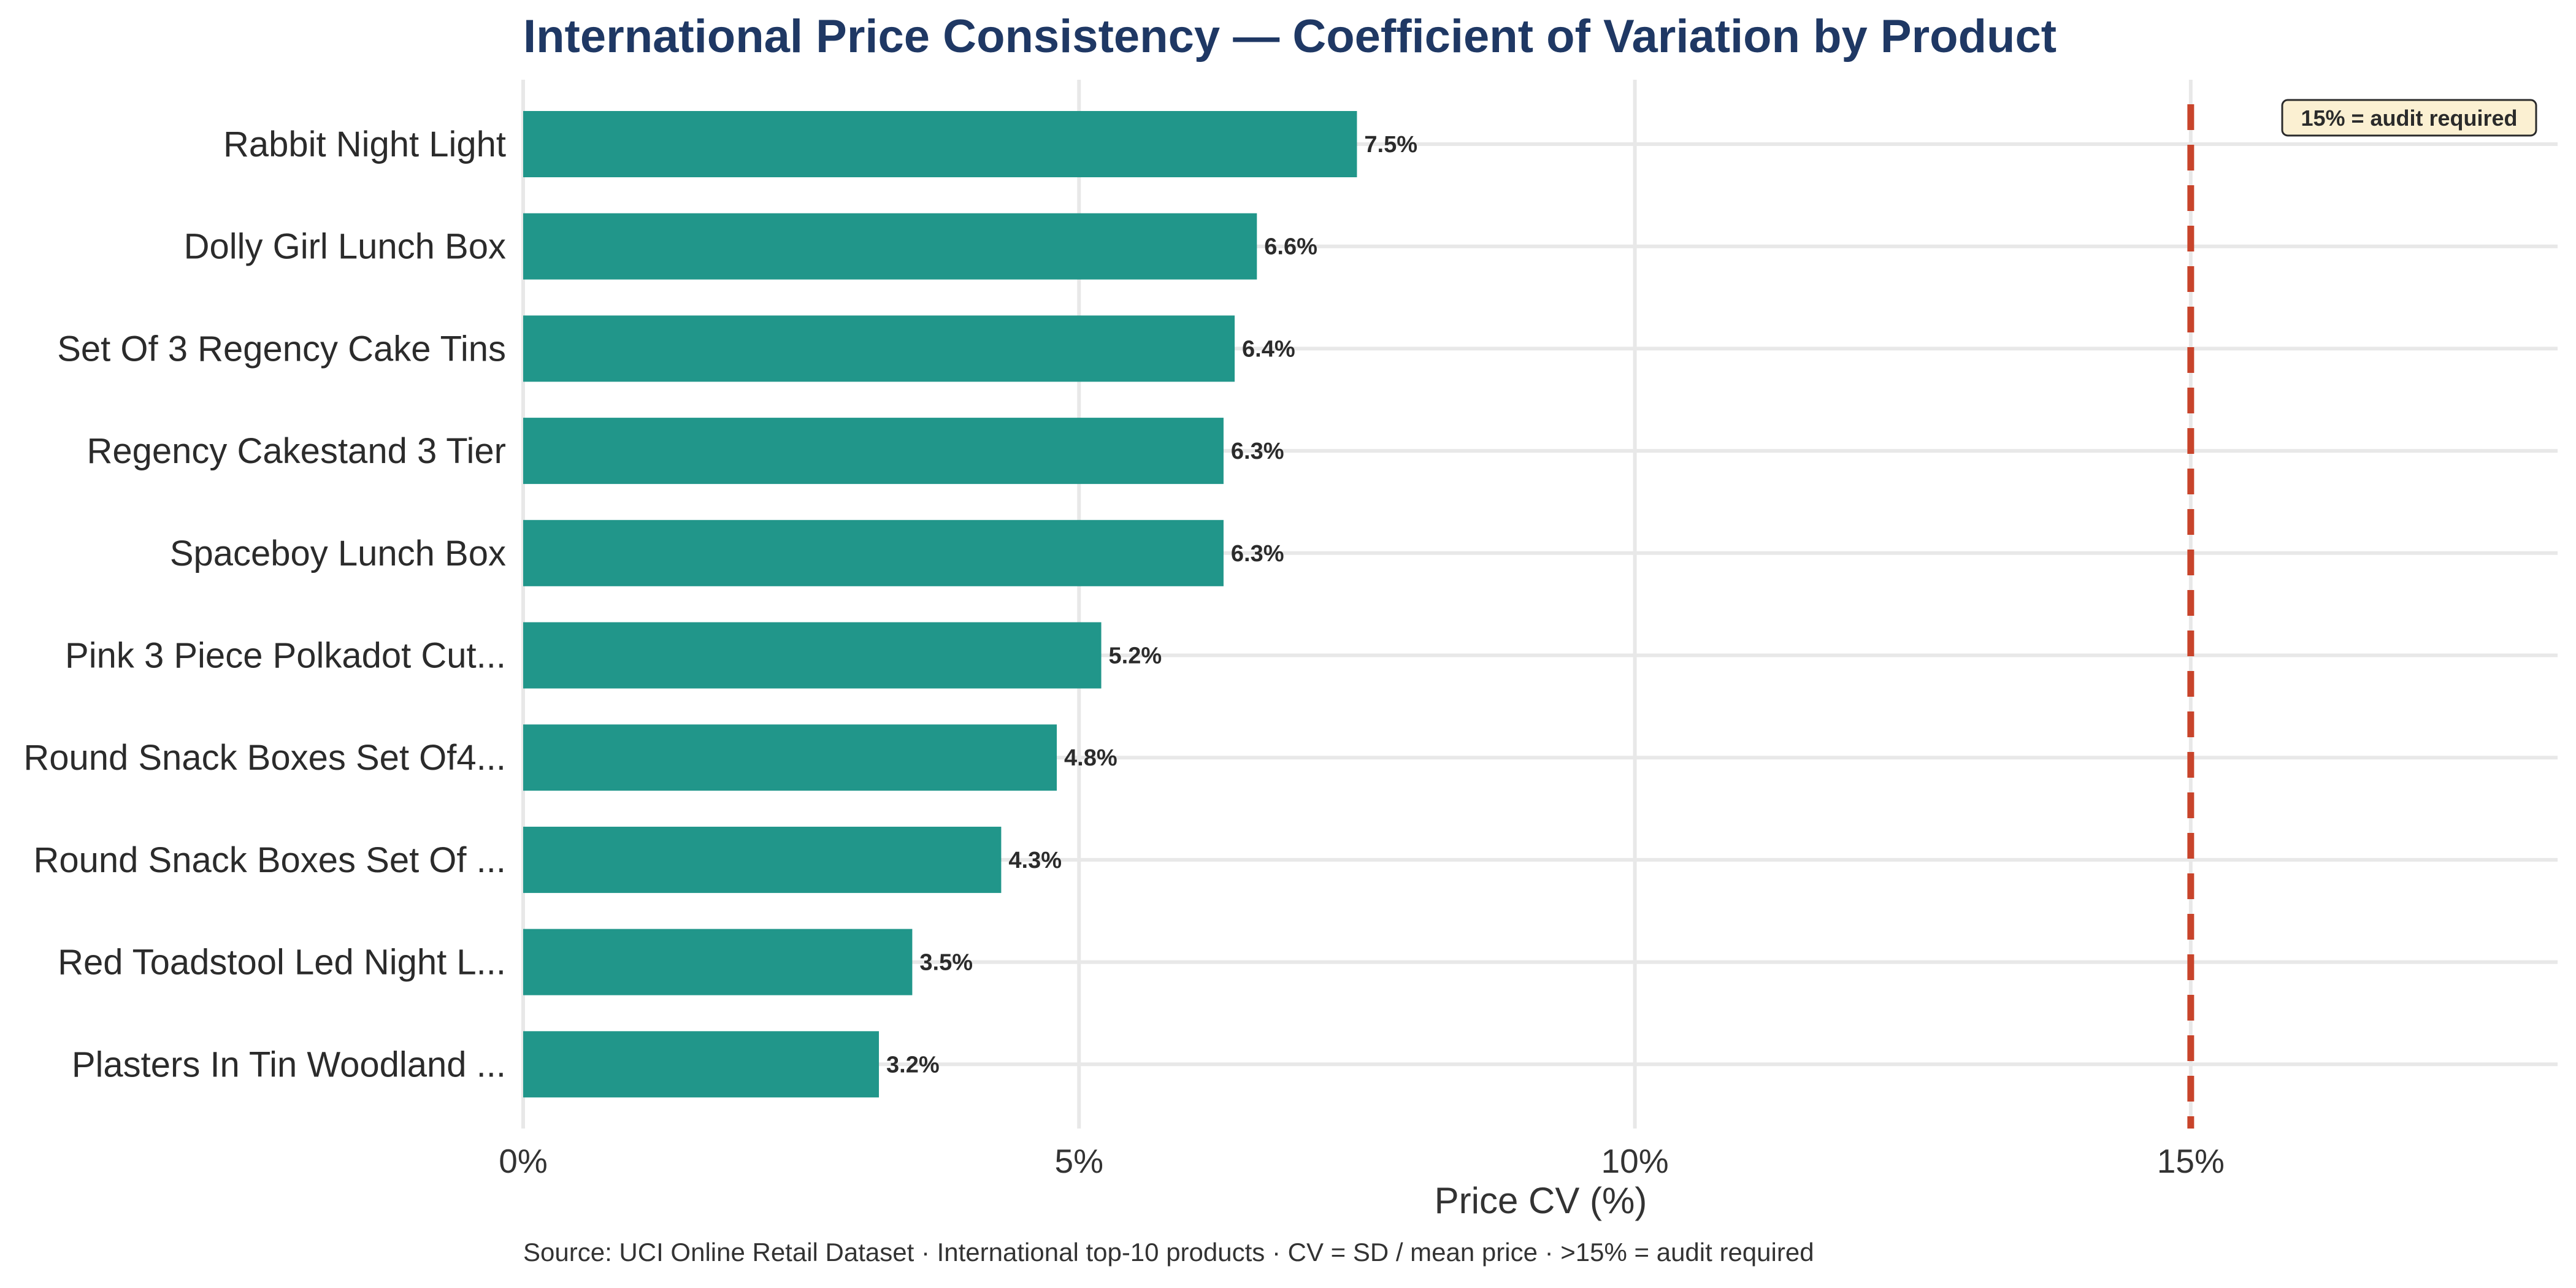 The width and height of the screenshot is (2576, 1288). What do you see at coordinates (1541, 1200) in the screenshot?
I see `x-axis-label: Price CV (%)` at bounding box center [1541, 1200].